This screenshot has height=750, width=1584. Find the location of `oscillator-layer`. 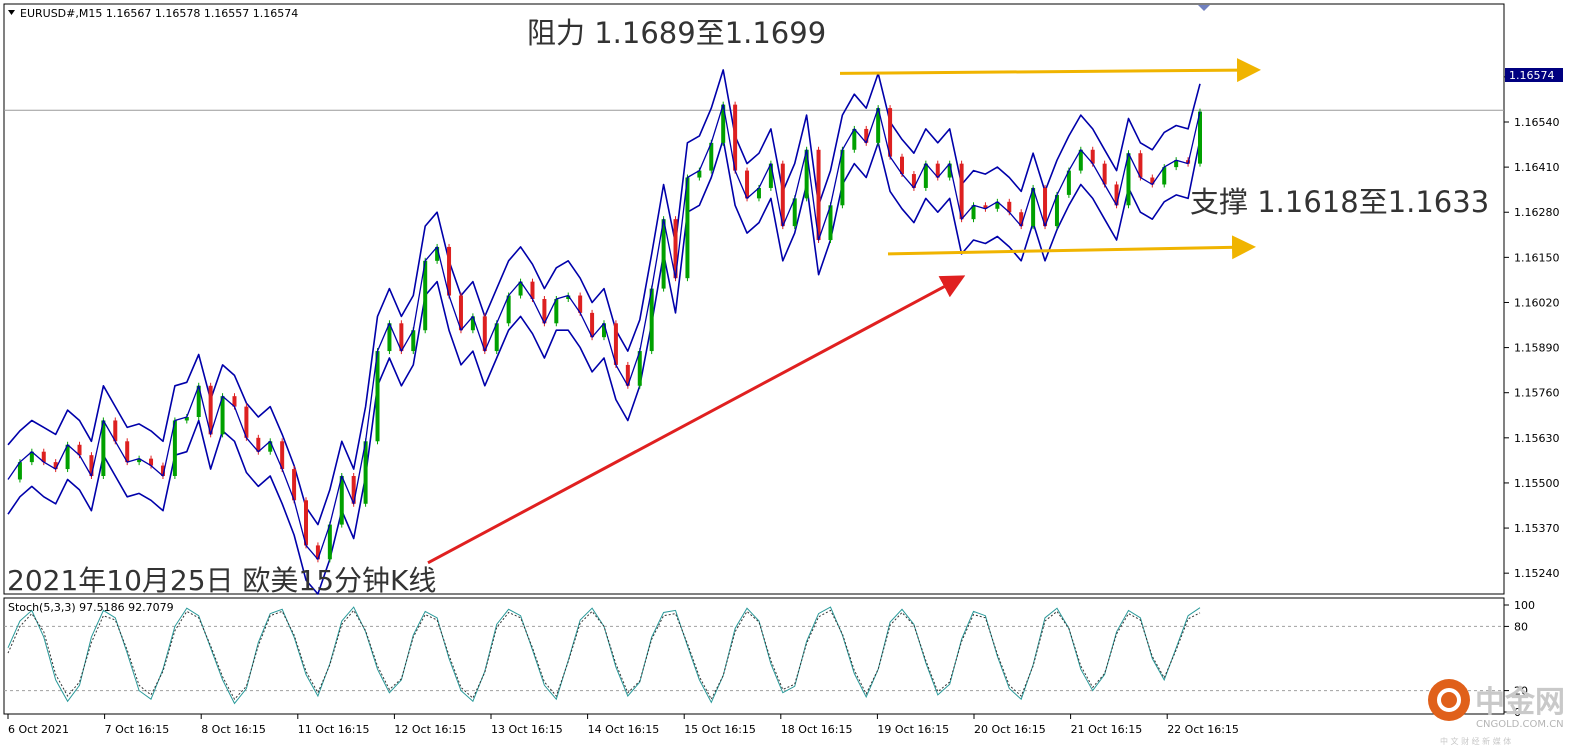

oscillator-layer is located at coordinates (754, 655).